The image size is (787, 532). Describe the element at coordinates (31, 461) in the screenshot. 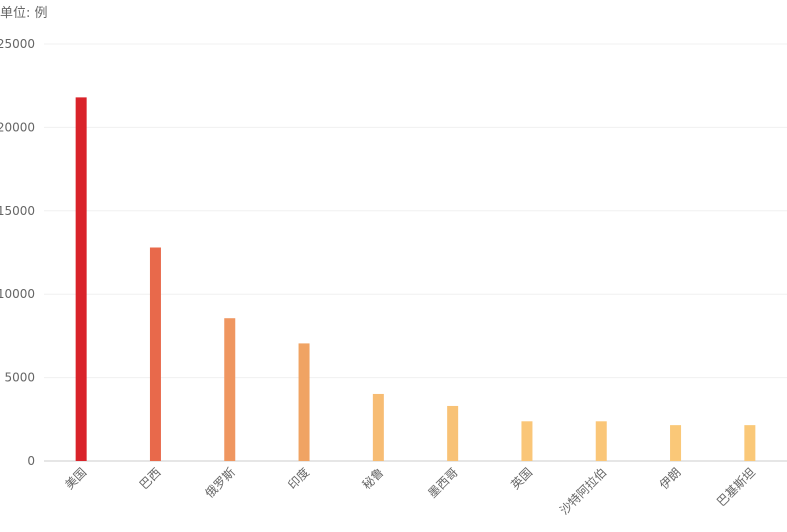

I see `y-tick-label: 0` at that location.